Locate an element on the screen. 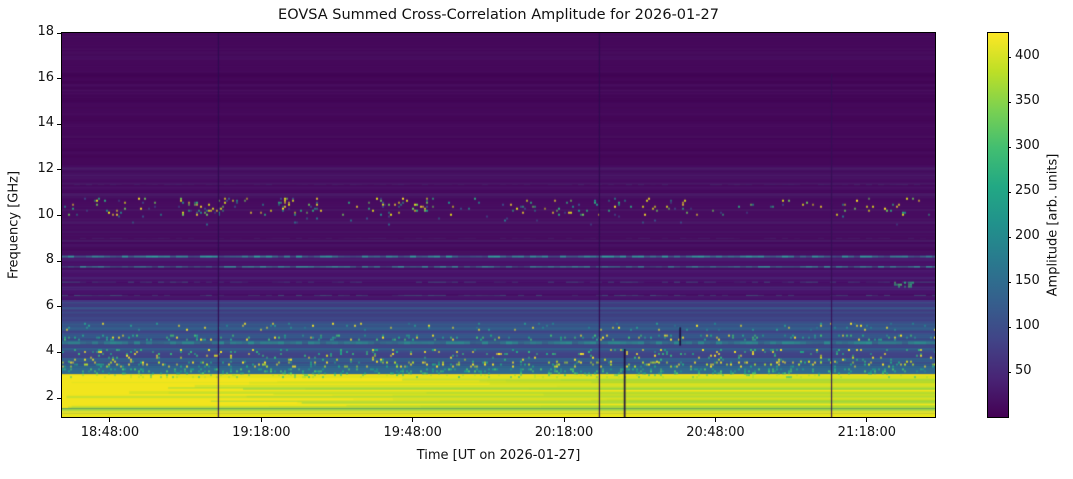  y-tick-label: 4 is located at coordinates (49, 351).